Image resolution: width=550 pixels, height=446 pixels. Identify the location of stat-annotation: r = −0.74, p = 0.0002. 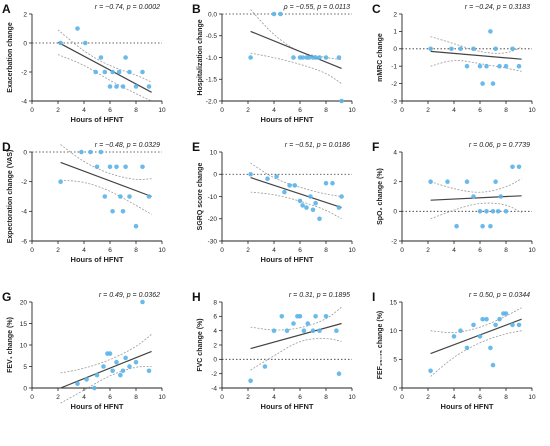
(127, 7).